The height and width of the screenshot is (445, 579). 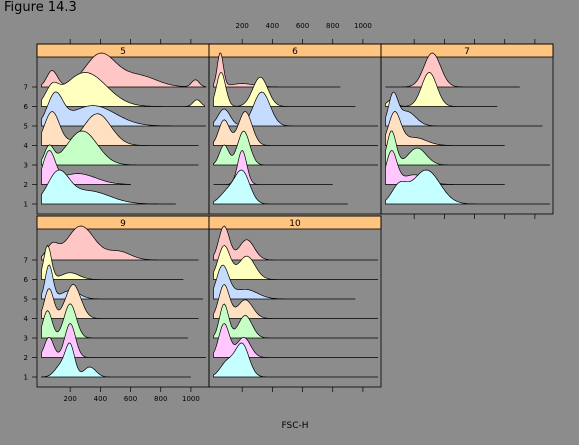 What do you see at coordinates (123, 224) in the screenshot?
I see `panel-strip-label: 9` at bounding box center [123, 224].